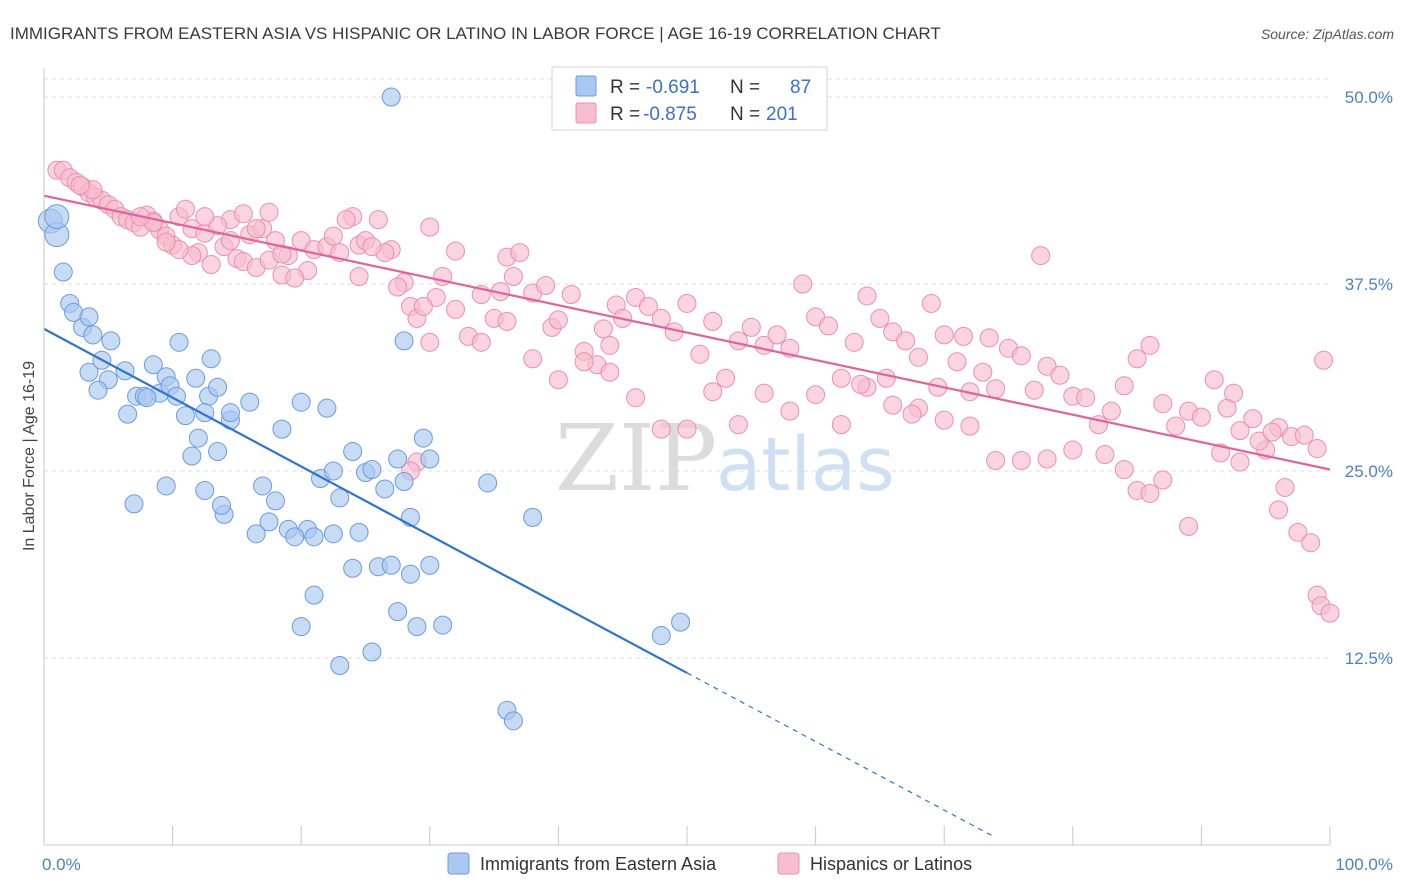 The height and width of the screenshot is (892, 1406). What do you see at coordinates (586, 86) in the screenshot?
I see `legend-swatch-eastern-asia` at bounding box center [586, 86].